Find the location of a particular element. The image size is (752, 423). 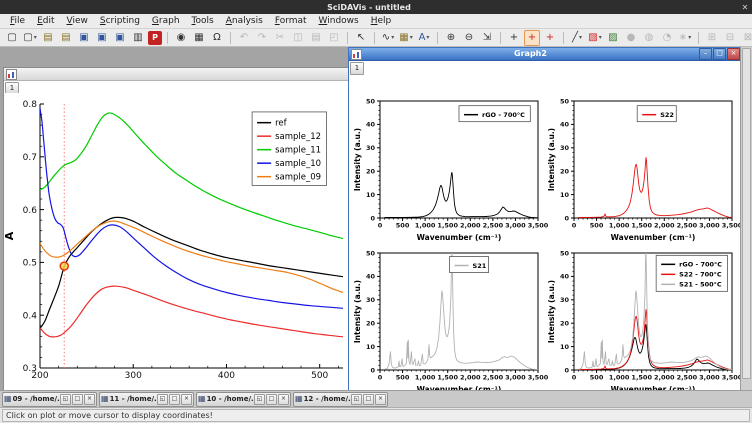

graph2-title: Graph2 is located at coordinates (530, 53).